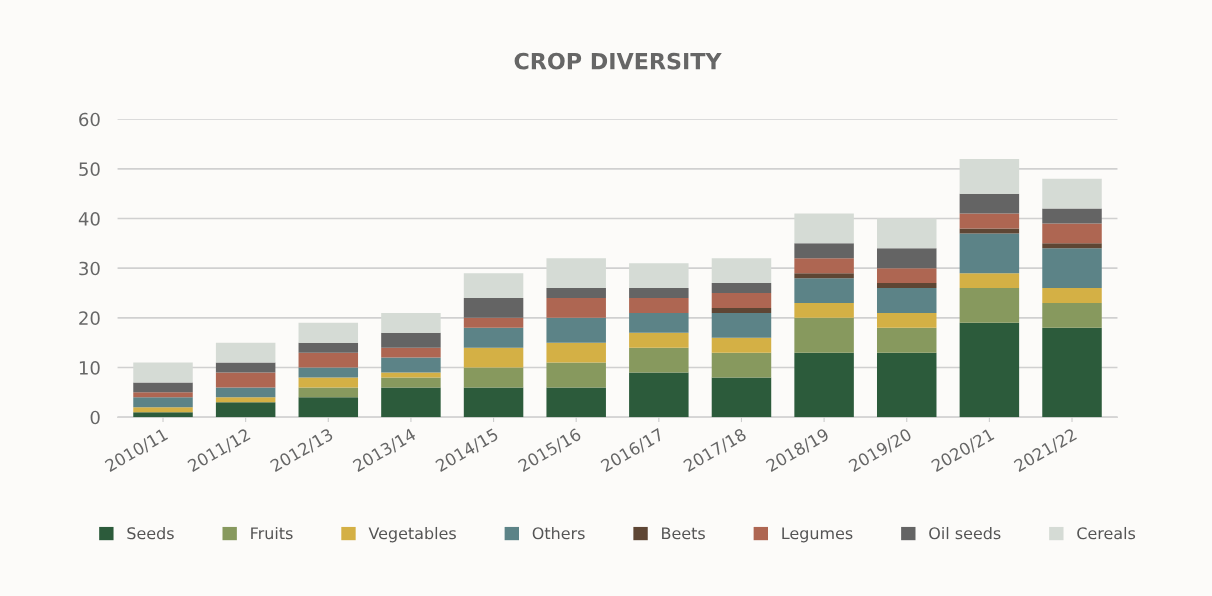 The width and height of the screenshot is (1212, 596). Describe the element at coordinates (89, 218) in the screenshot. I see `y-tick-label: 40` at that location.